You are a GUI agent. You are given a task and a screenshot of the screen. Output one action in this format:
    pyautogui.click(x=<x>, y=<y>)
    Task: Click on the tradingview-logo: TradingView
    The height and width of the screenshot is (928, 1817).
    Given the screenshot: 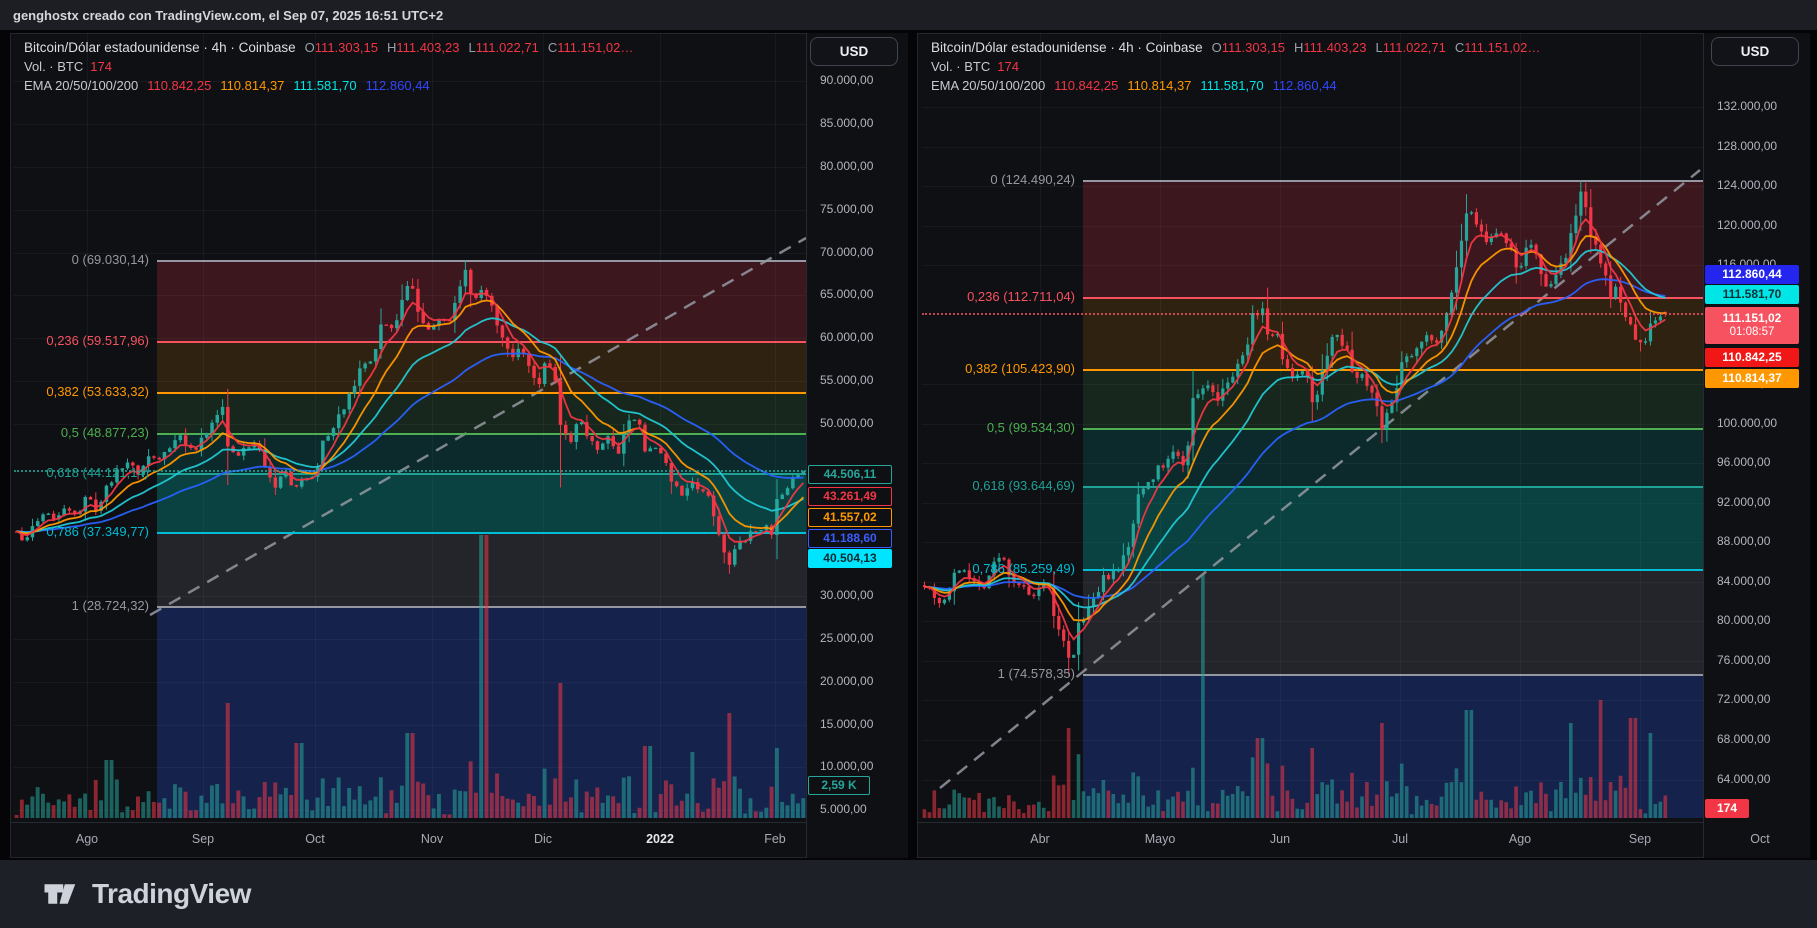 What is the action you would take?
    pyautogui.click(x=145, y=894)
    